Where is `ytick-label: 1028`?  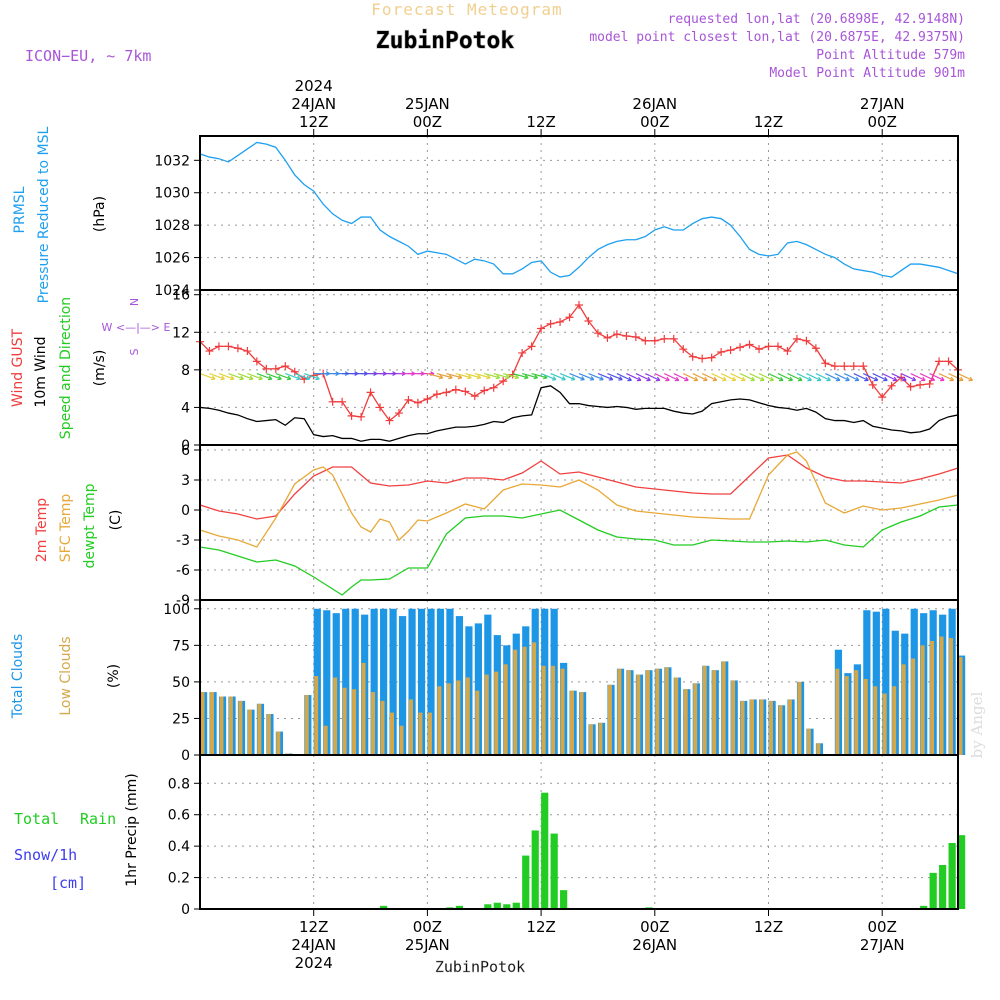 ytick-label: 1028 is located at coordinates (172, 226).